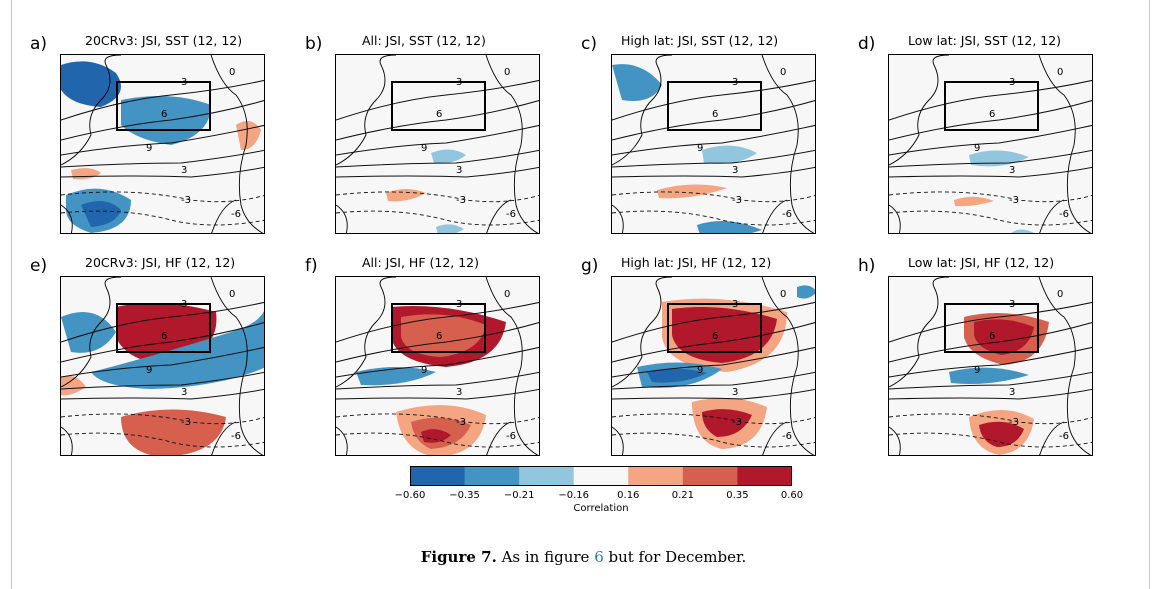 The width and height of the screenshot is (1167, 589). Describe the element at coordinates (990, 144) in the screenshot. I see `correlation-map: 0 3 6 9 3 -3 -6` at that location.